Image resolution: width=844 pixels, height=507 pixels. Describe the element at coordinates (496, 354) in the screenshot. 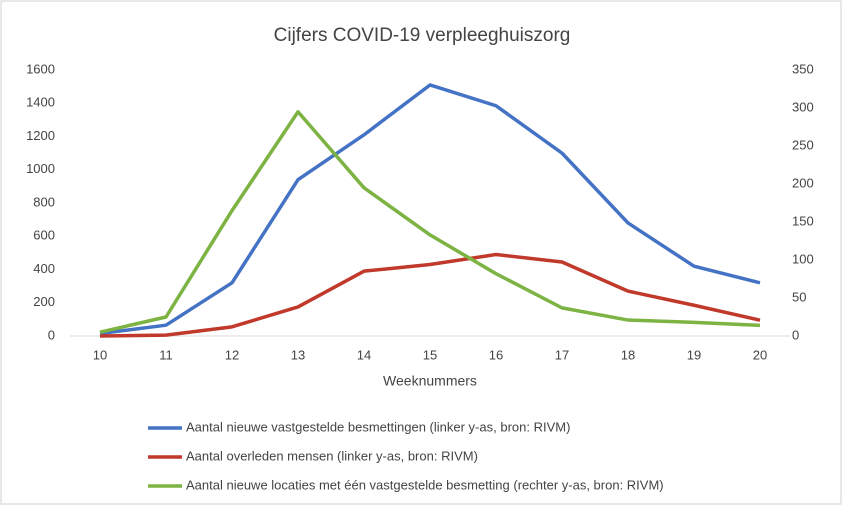

I see `x-tick-label: 16` at that location.